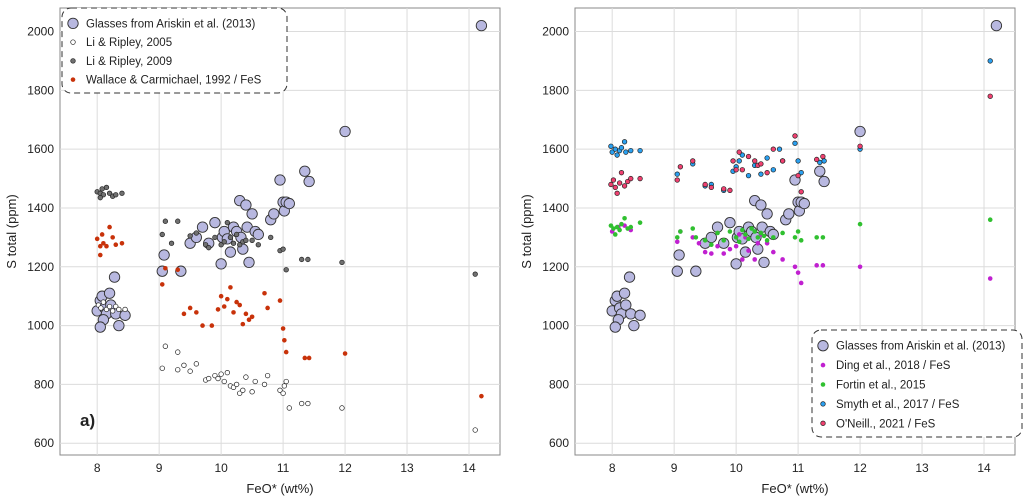 This screenshot has height=500, width=1024. What do you see at coordinates (860, 468) in the screenshot?
I see `x-tick-label: 12` at bounding box center [860, 468].